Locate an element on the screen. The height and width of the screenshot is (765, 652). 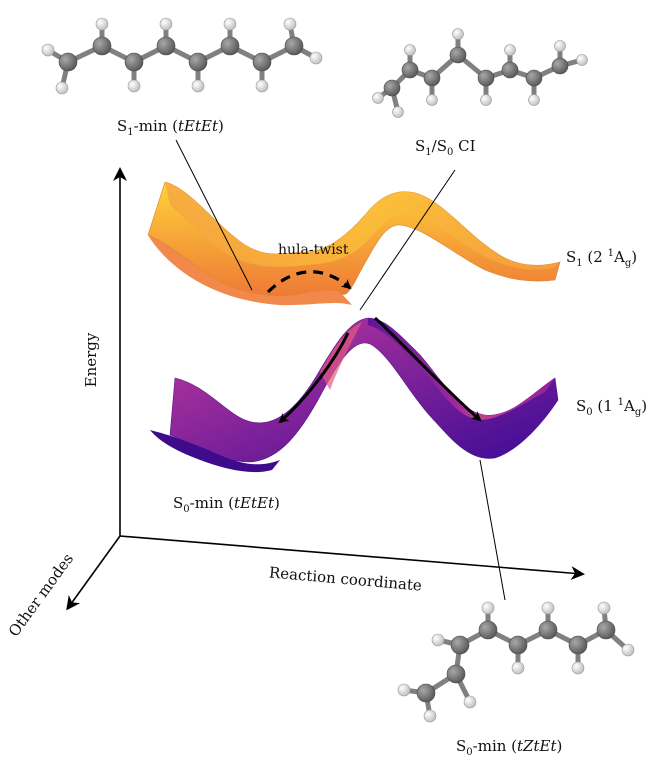
s1-surface is located at coordinates (354, 243).